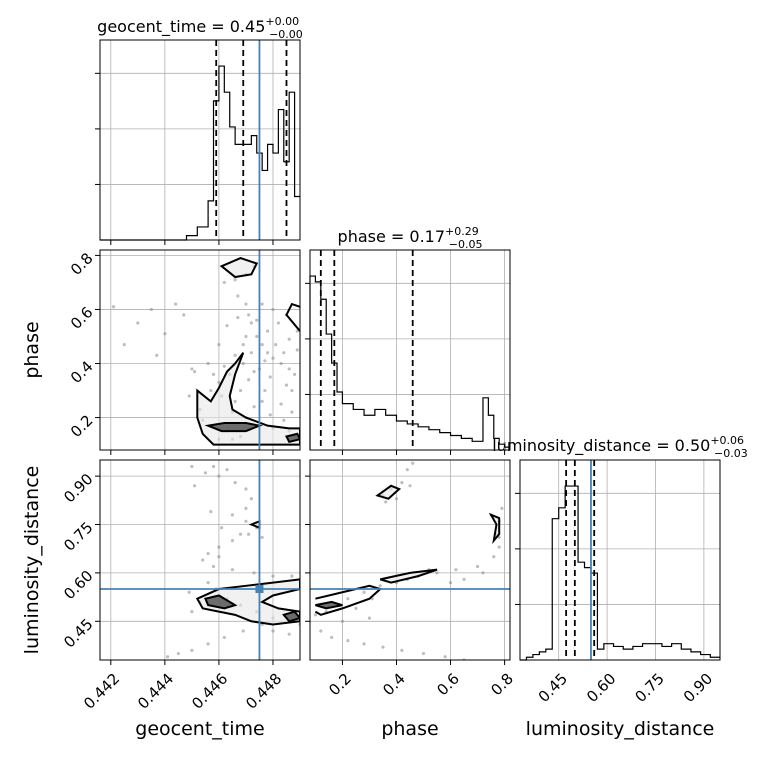  What do you see at coordinates (199, 729) in the screenshot?
I see `xlabel-geocent-time: geocent_time` at bounding box center [199, 729].